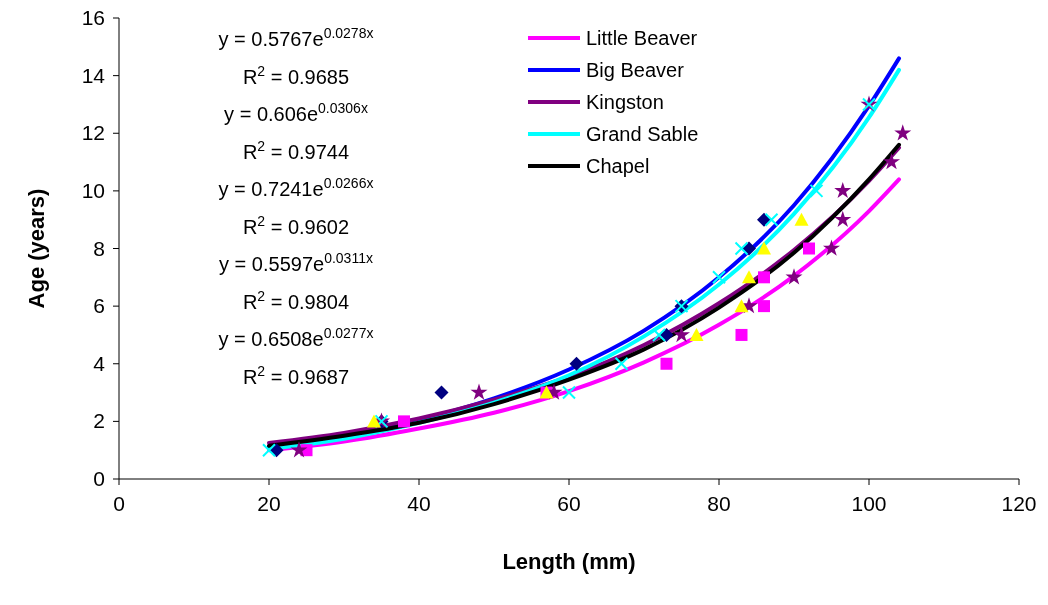 This screenshot has height=605, width=1048. Describe the element at coordinates (269, 503) in the screenshot. I see `x-tick-label: 20` at that location.